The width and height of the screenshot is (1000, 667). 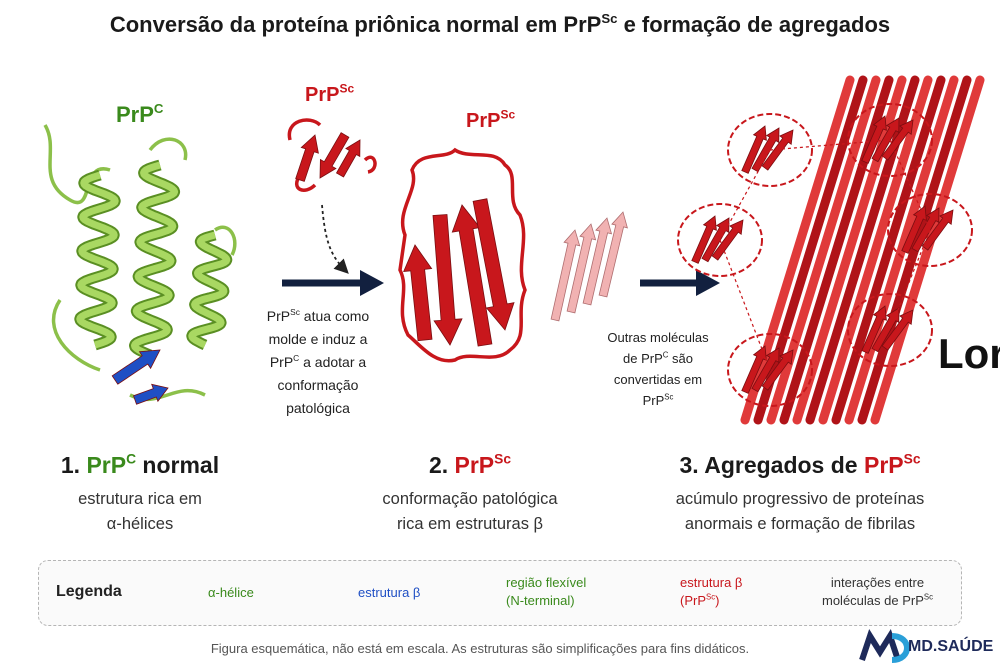 What do you see at coordinates (318, 385) in the screenshot?
I see `text: conformação` at bounding box center [318, 385].